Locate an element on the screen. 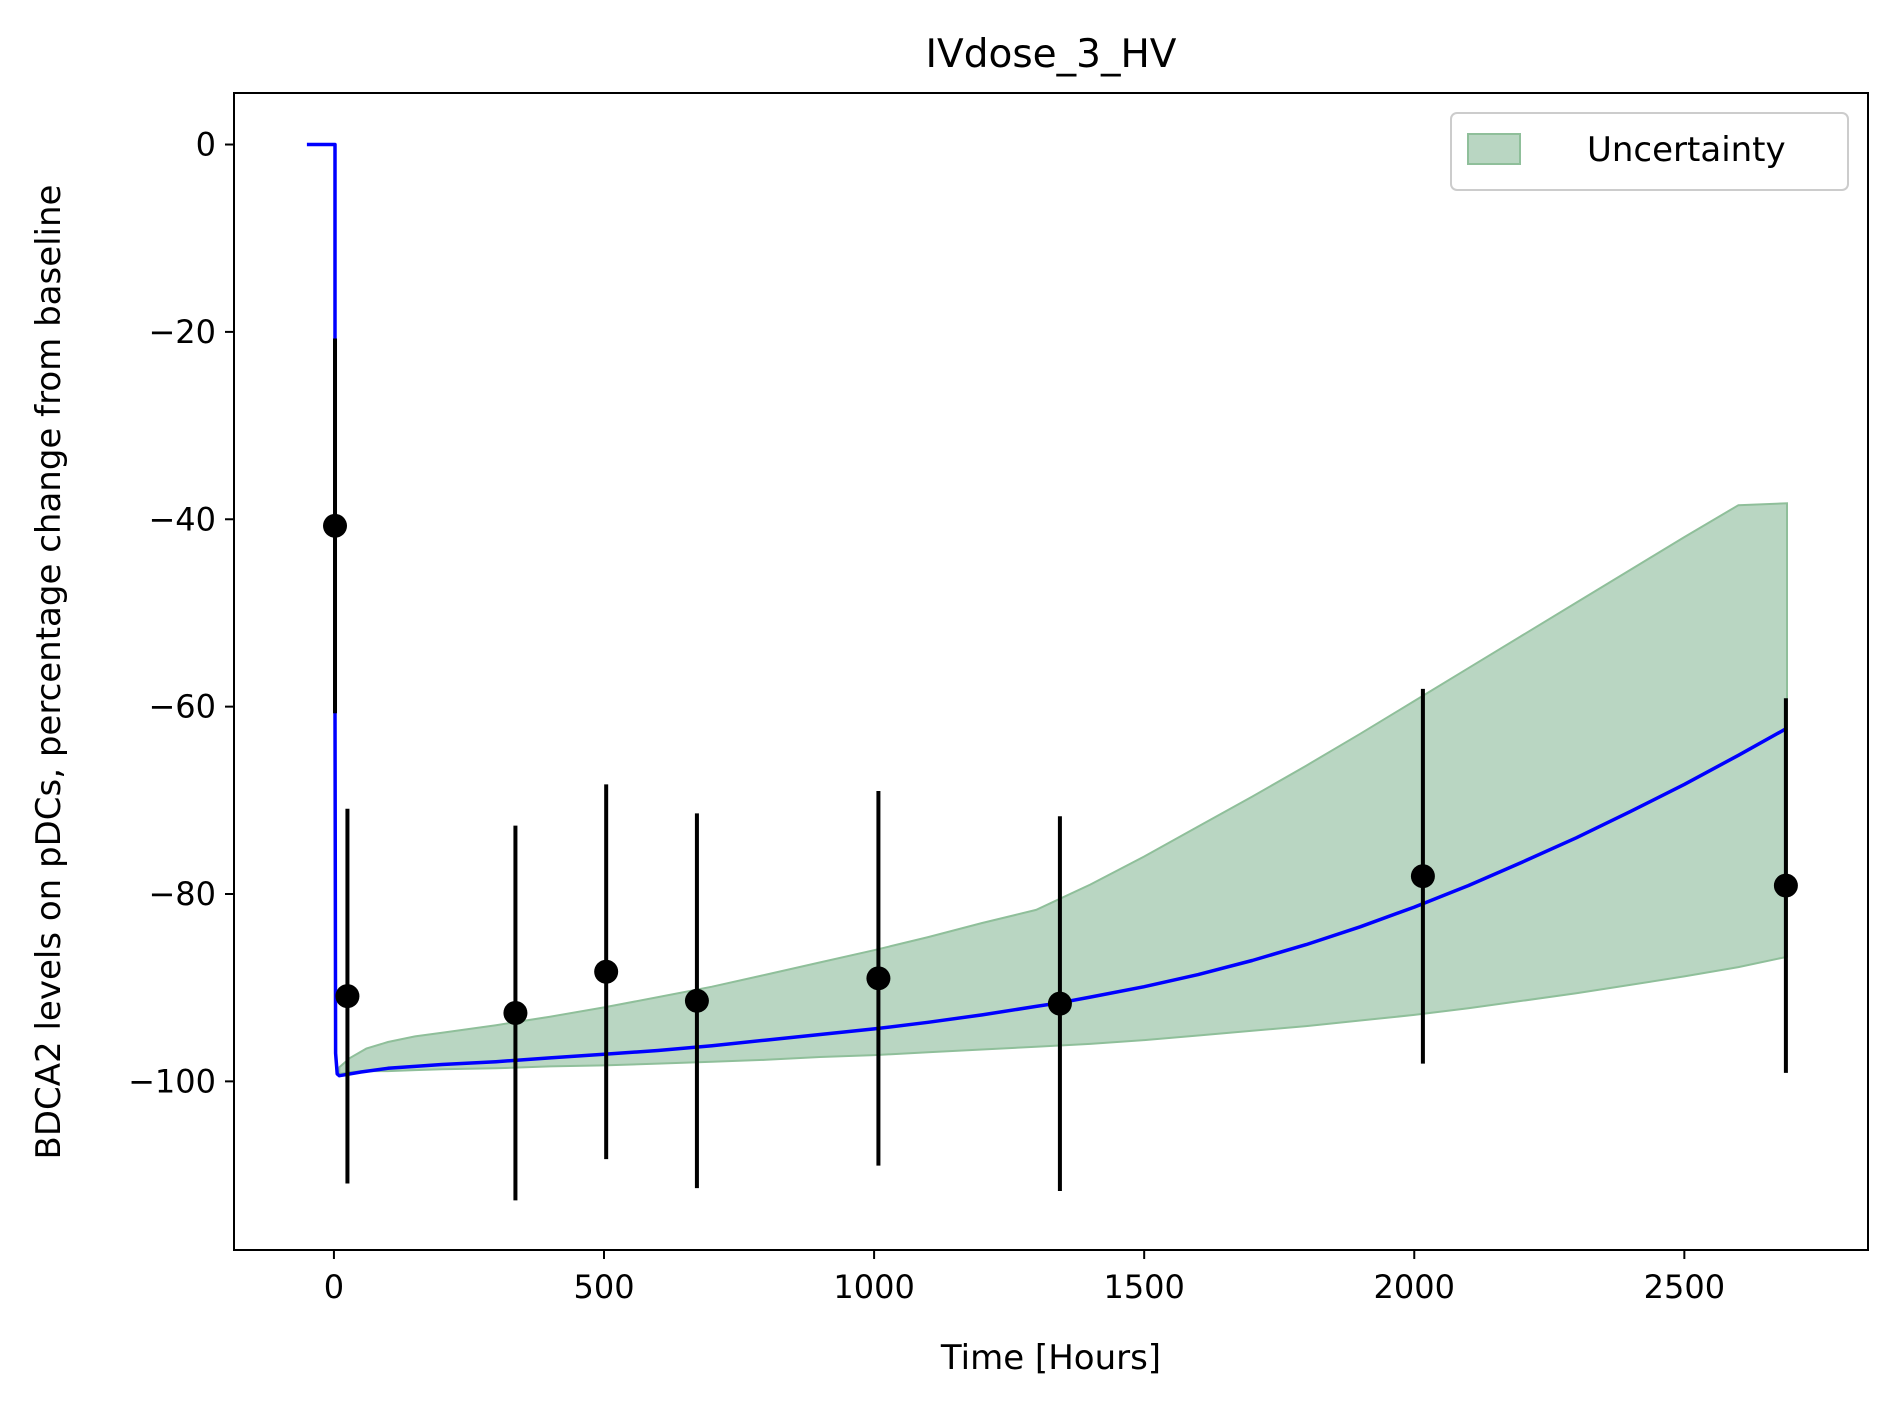 This screenshot has height=1406, width=1890. x-tick-label-1500: 1500 is located at coordinates (1143, 1287).